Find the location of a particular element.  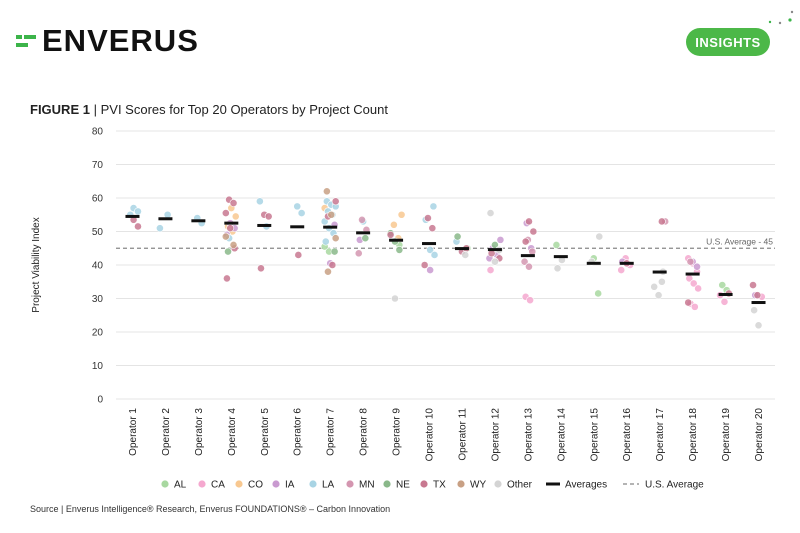

x-tick-label: Operator 7 is located at coordinates (331, 432).